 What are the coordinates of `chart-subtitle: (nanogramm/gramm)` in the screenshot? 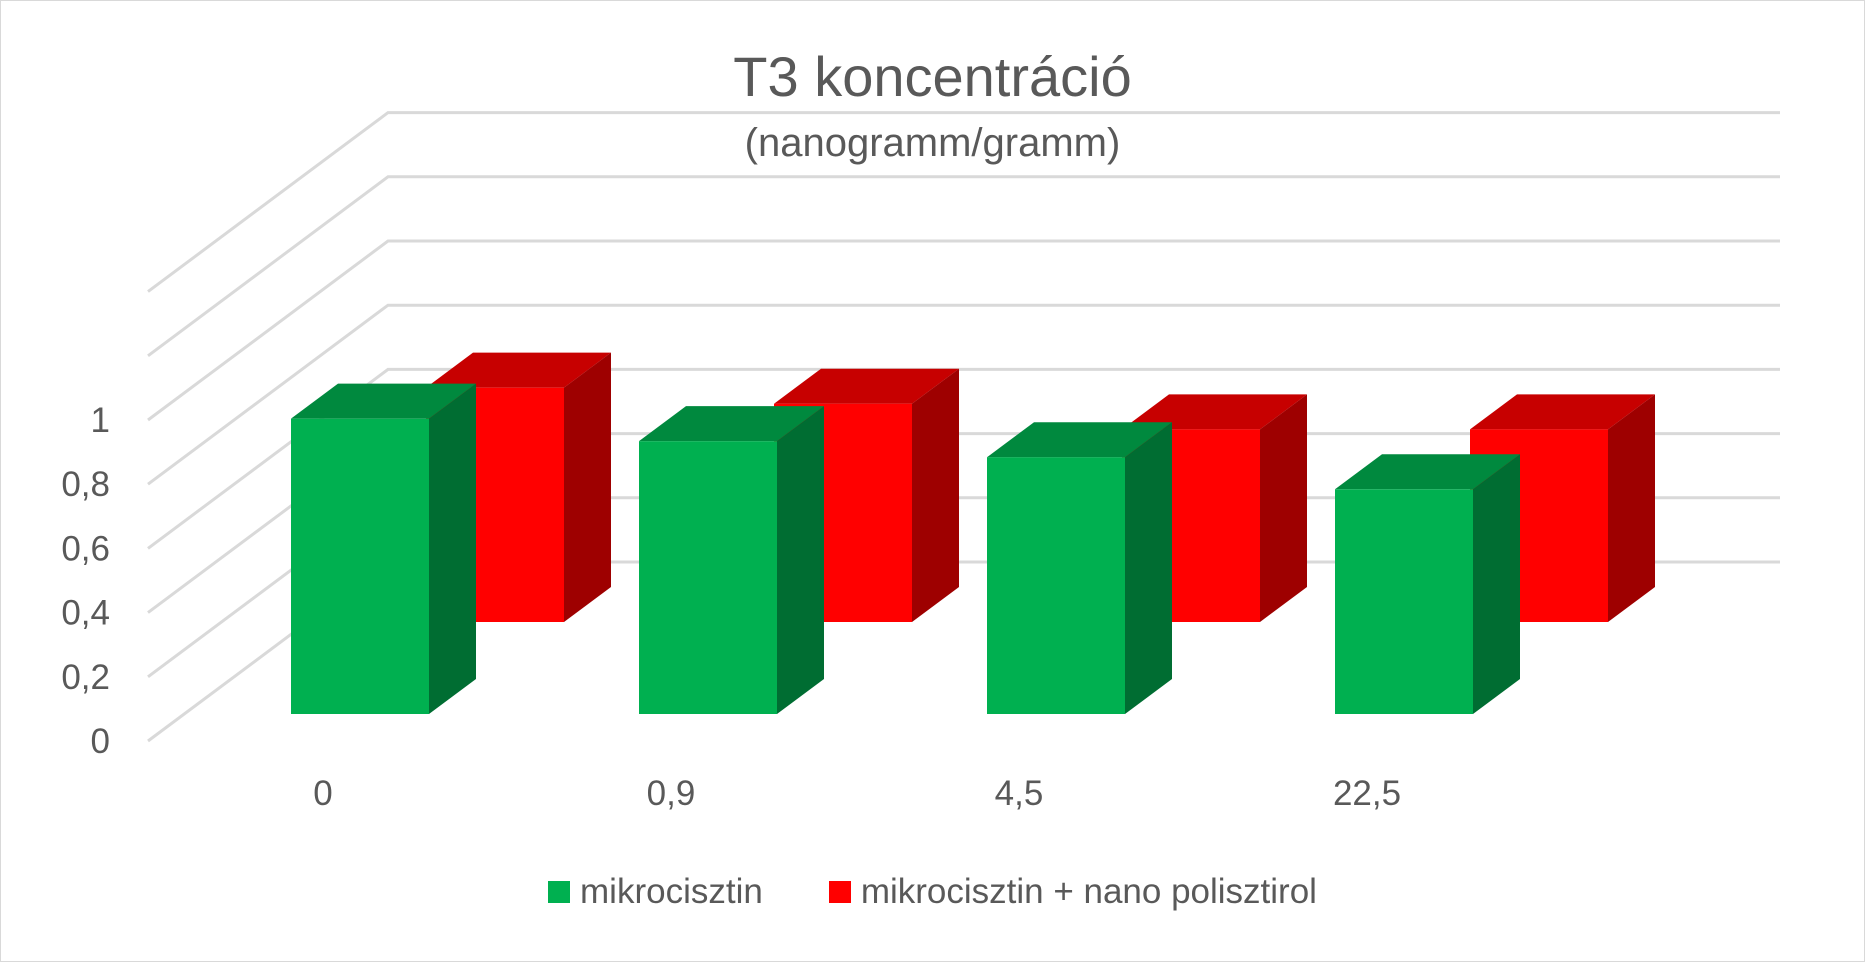 It's located at (932, 143).